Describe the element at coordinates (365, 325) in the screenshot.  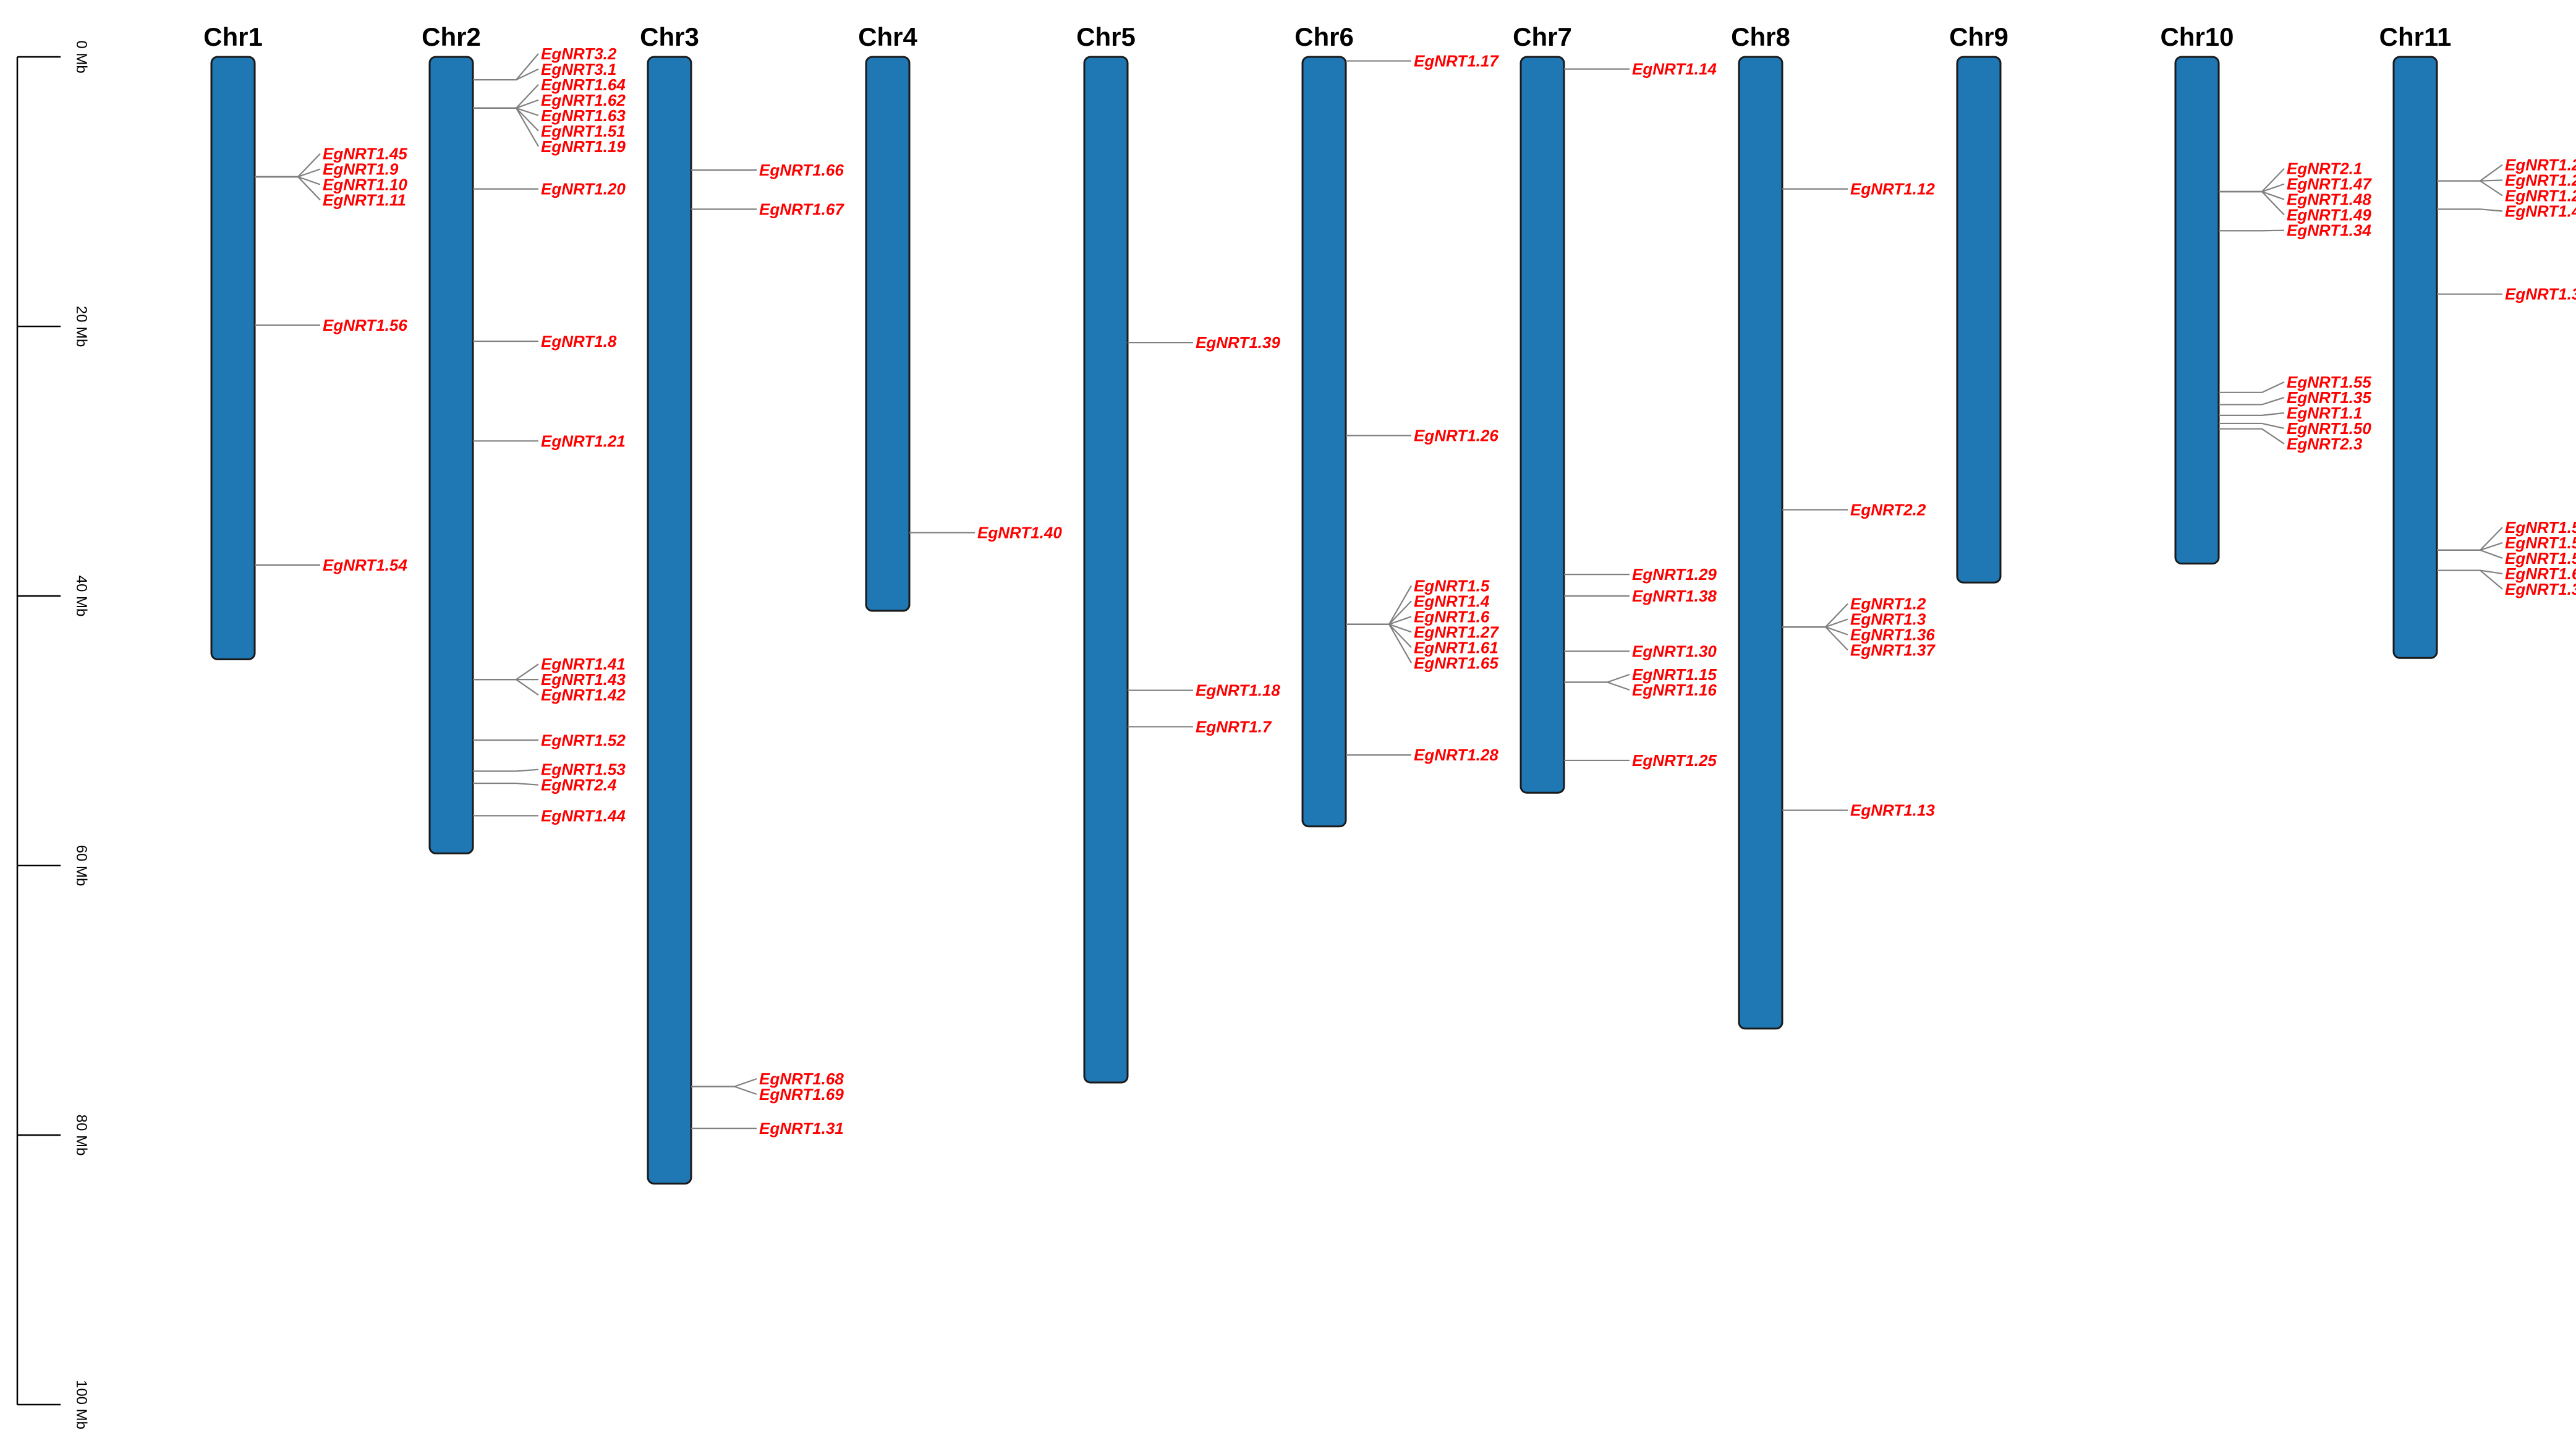
I see `gene-label: EgNRT1.56` at that location.